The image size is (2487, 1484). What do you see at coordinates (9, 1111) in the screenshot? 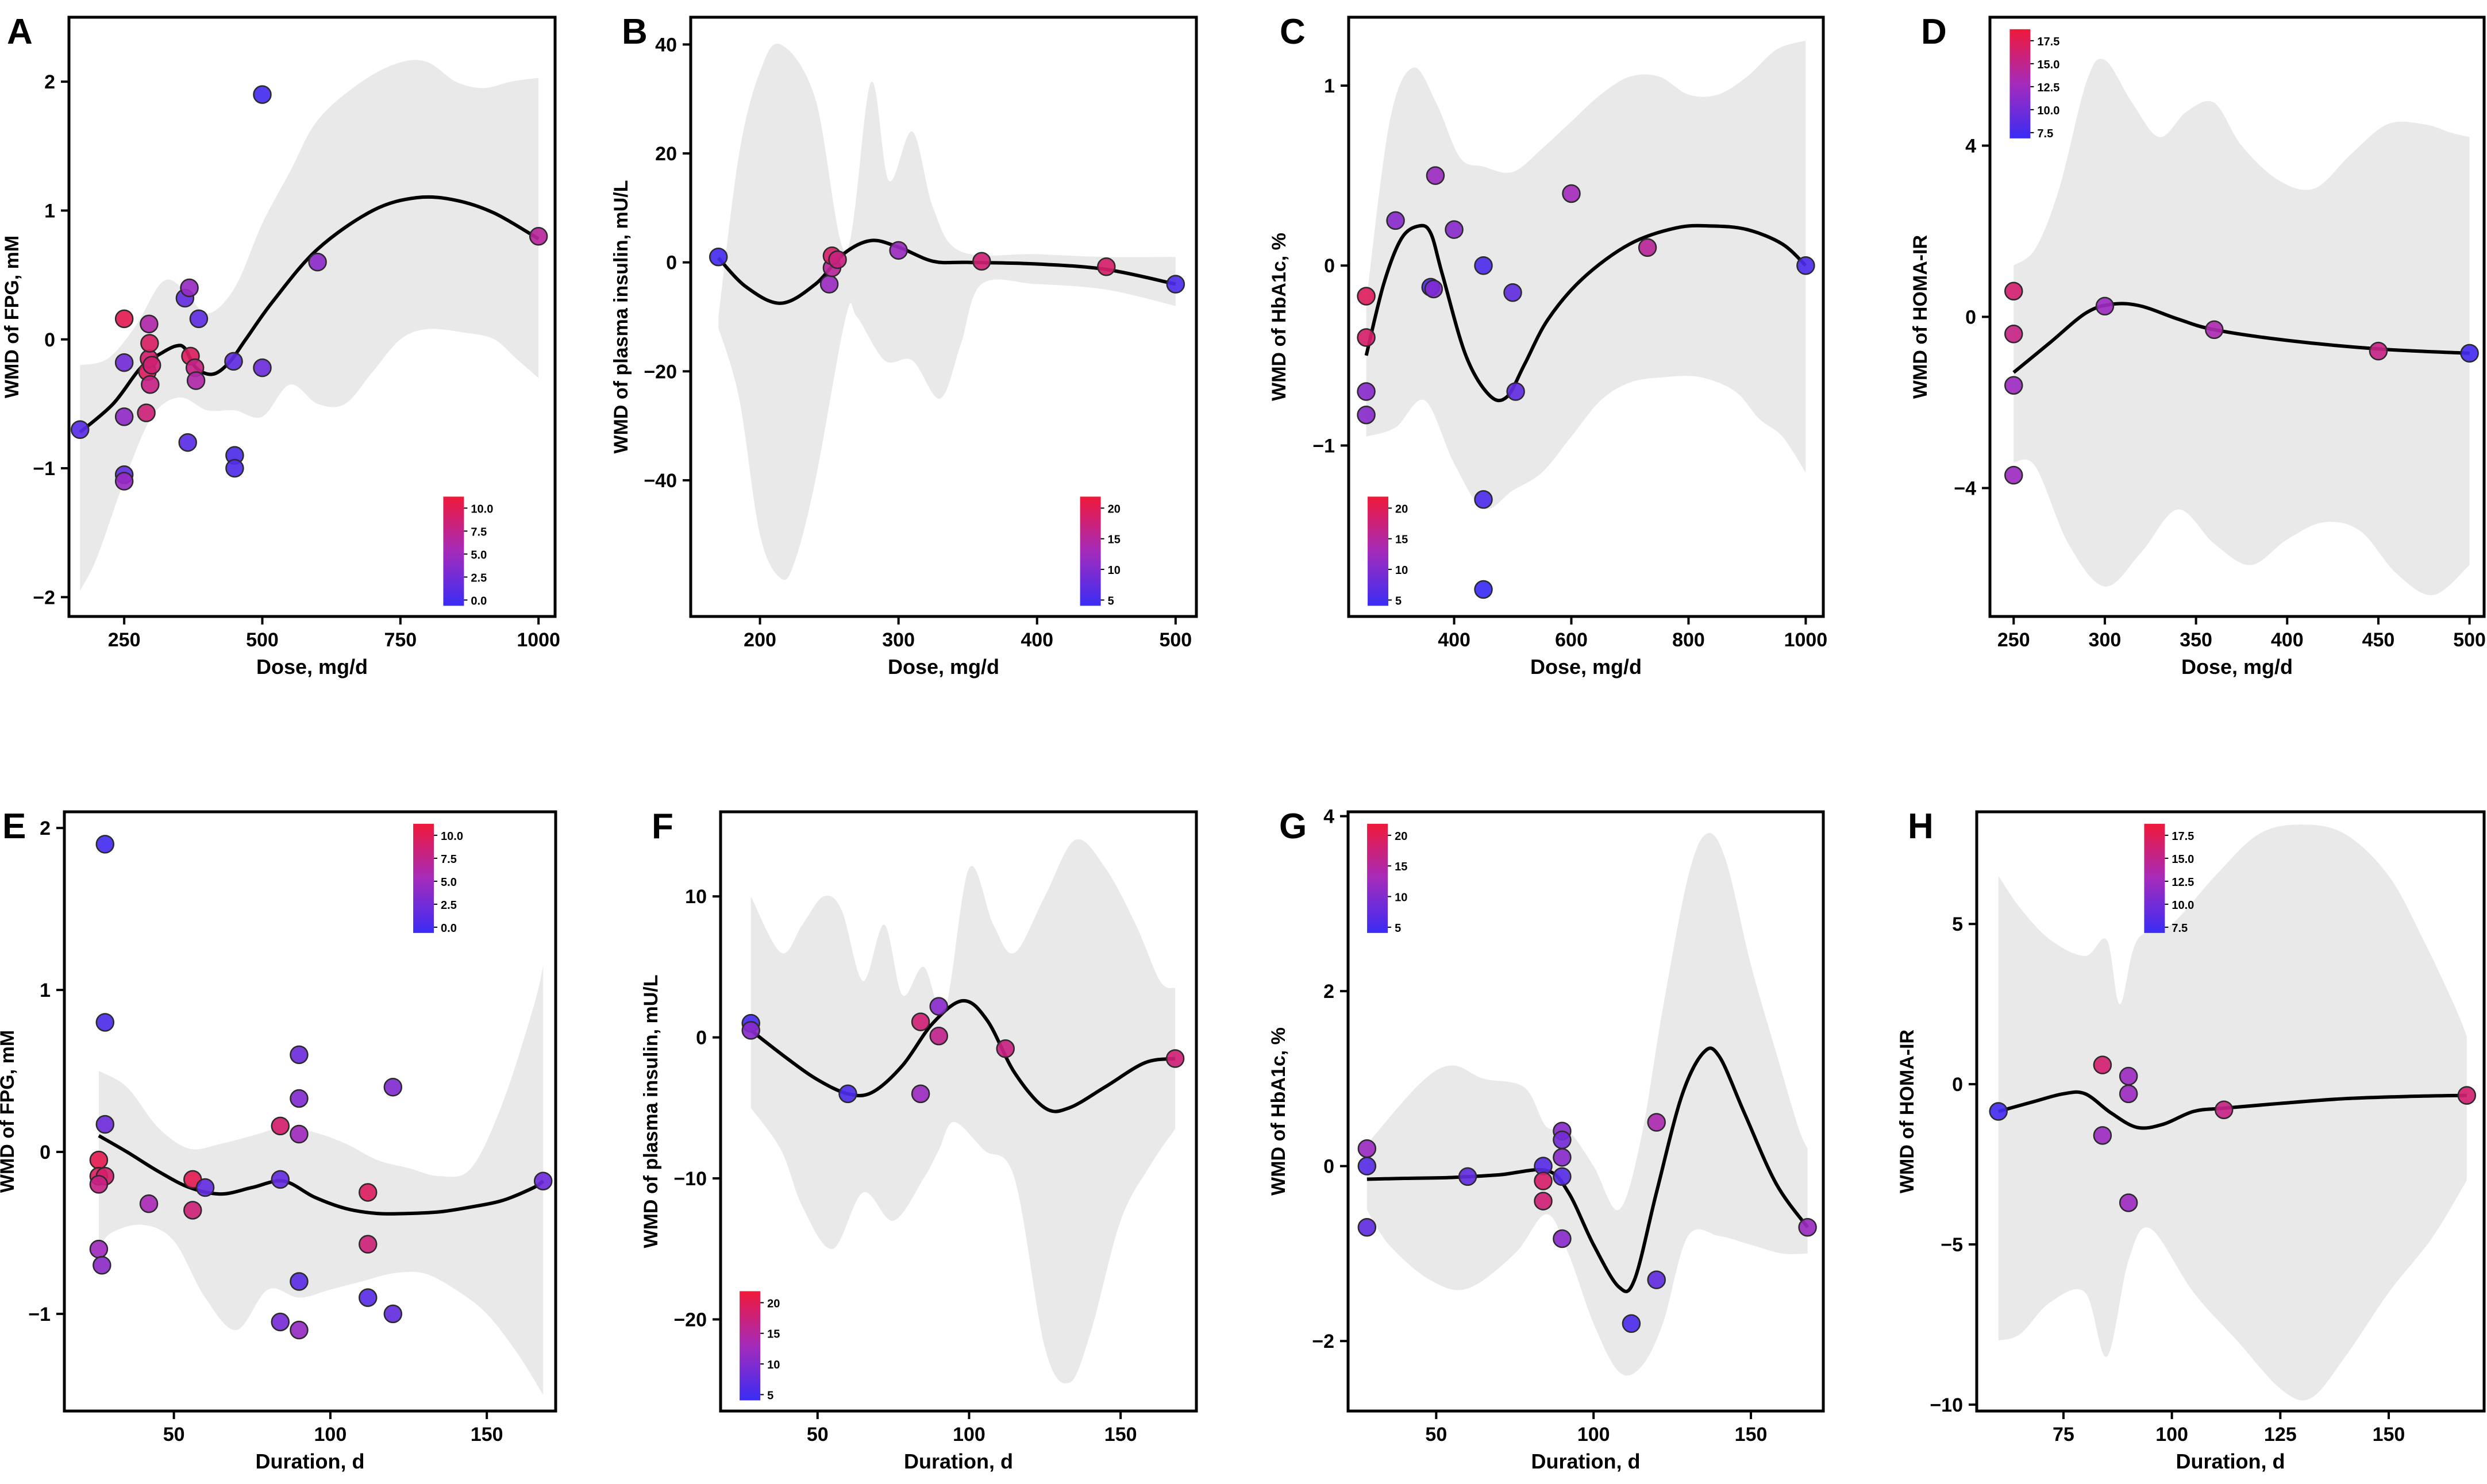
I see `y-axis-label: WMD of FPG, mM` at bounding box center [9, 1111].